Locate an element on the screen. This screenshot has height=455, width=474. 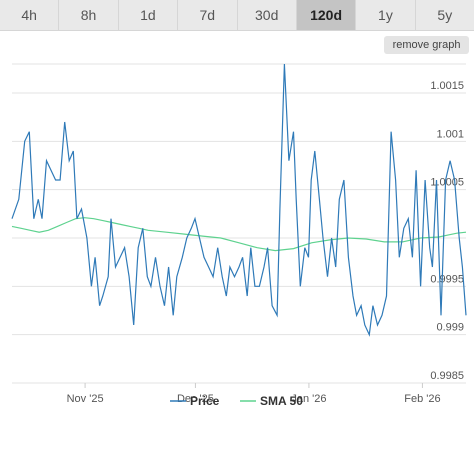
legend-price-label: Price is located at coordinates (205, 401).